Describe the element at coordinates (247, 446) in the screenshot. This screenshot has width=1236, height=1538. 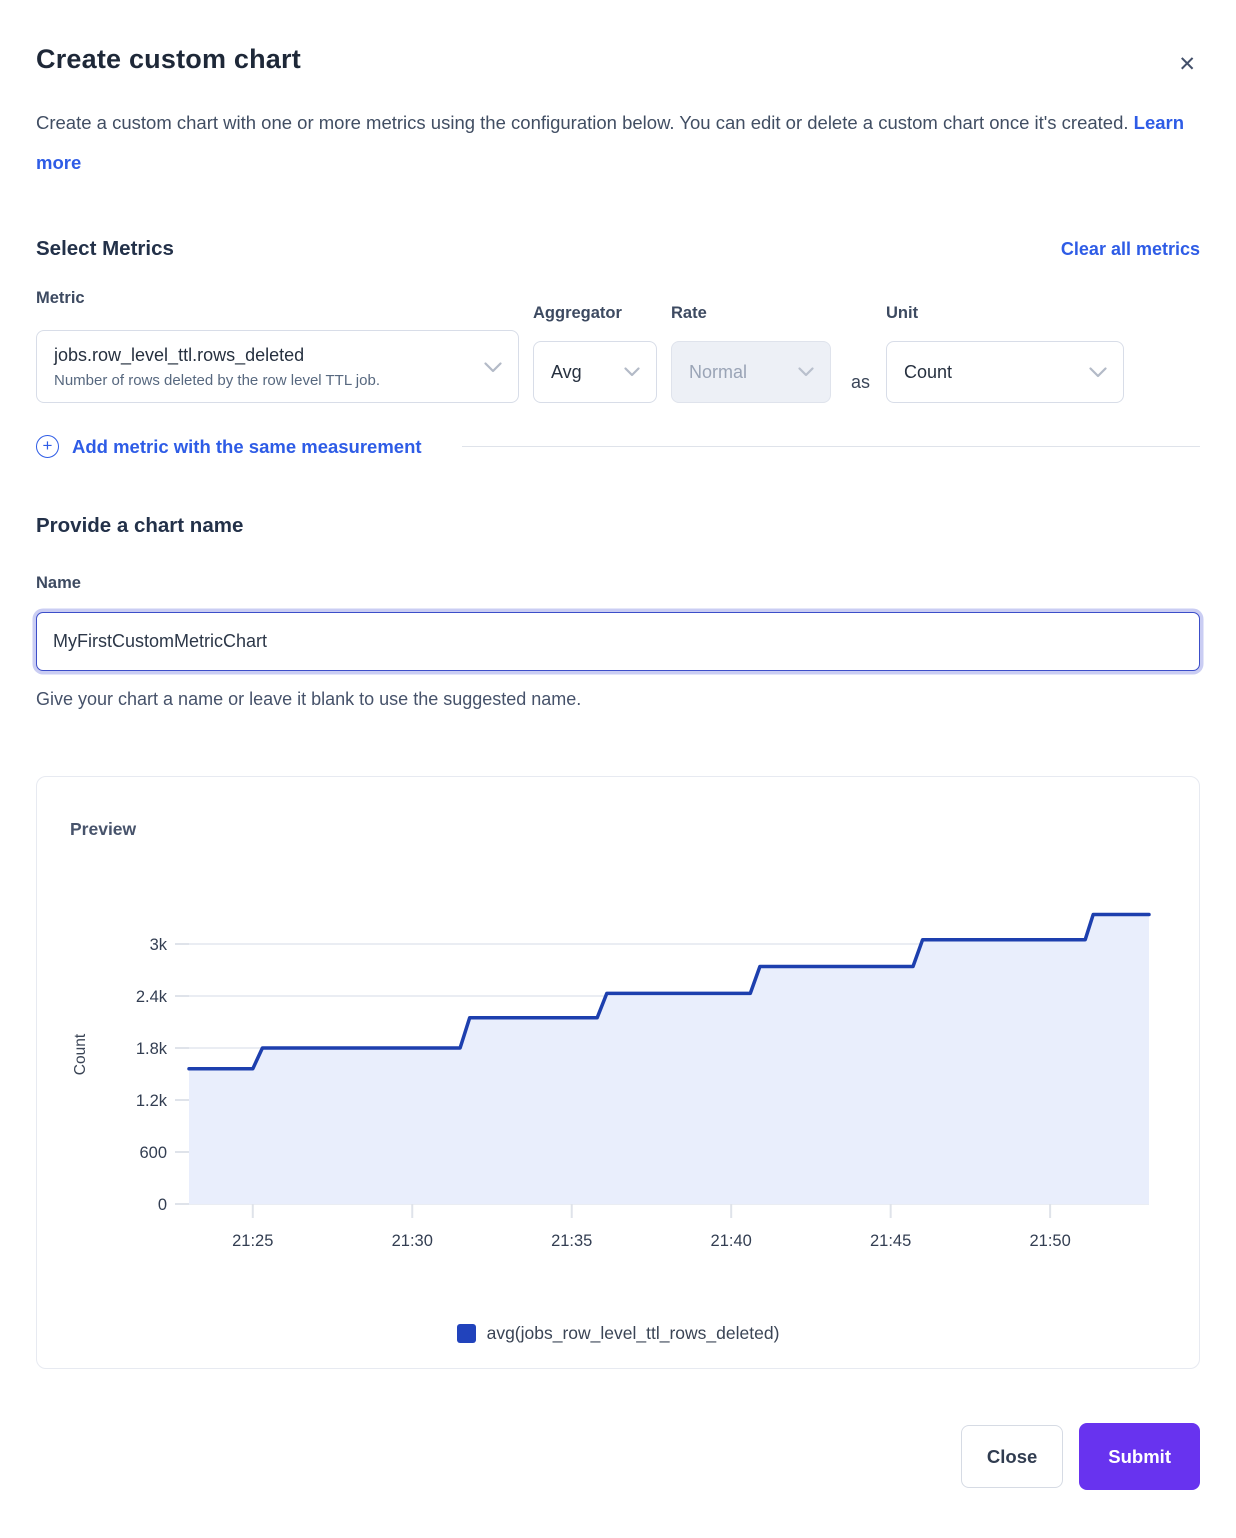
I see `add-metric-label: Add metric with the same measurement` at that location.